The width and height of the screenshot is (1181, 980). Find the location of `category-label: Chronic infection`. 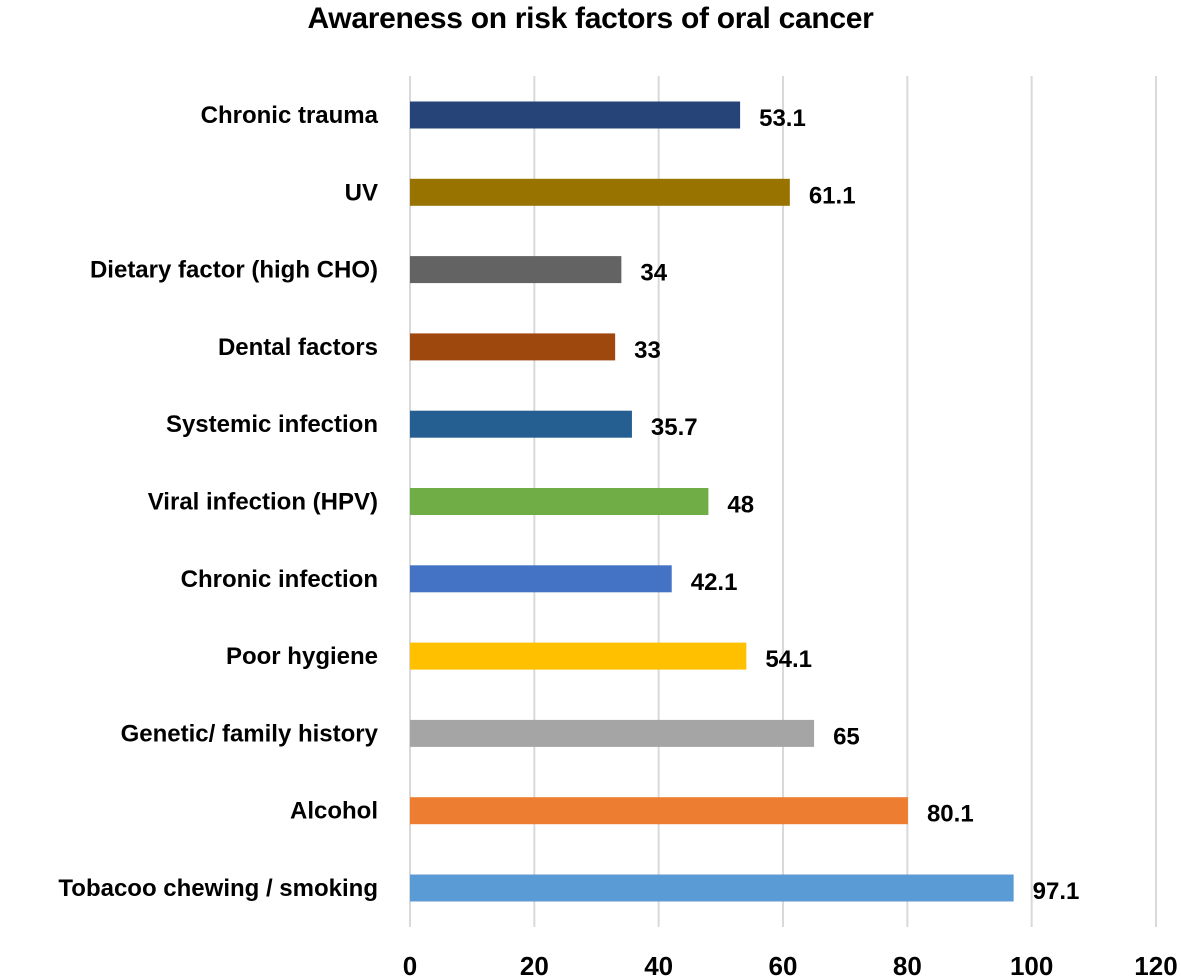

category-label: Chronic infection is located at coordinates (279, 579).